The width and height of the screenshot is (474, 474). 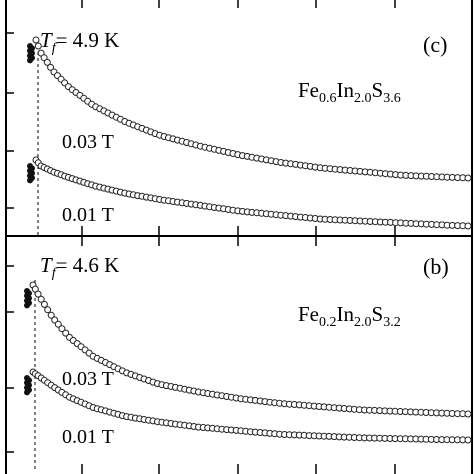 I want to click on series-label-b-001: 0.01 T, so click(x=88, y=437).